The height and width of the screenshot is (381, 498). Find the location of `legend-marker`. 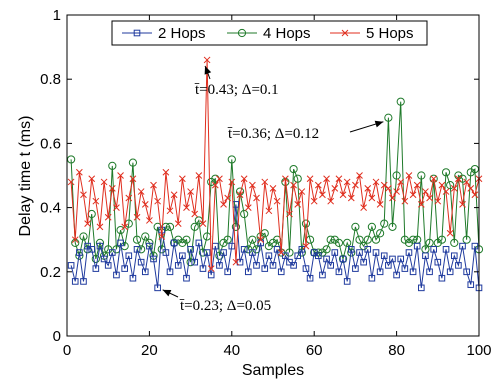

legend-marker is located at coordinates (242, 33).